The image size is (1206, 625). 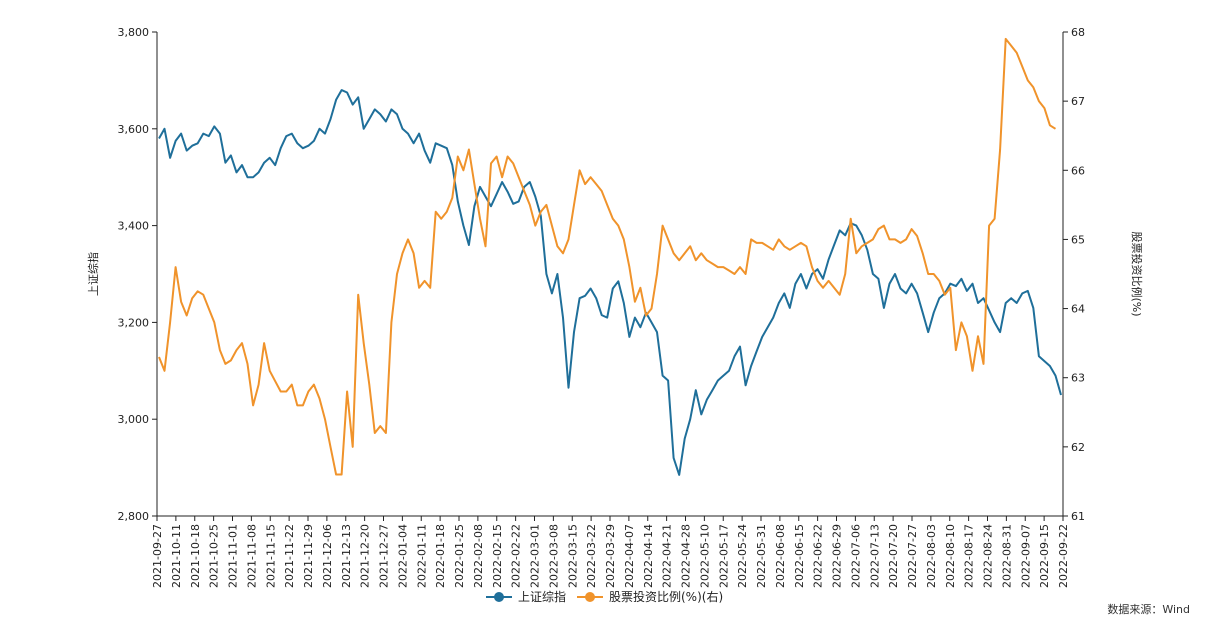 I want to click on right-axis-title: 股票投资比例(%), so click(x=1137, y=273).